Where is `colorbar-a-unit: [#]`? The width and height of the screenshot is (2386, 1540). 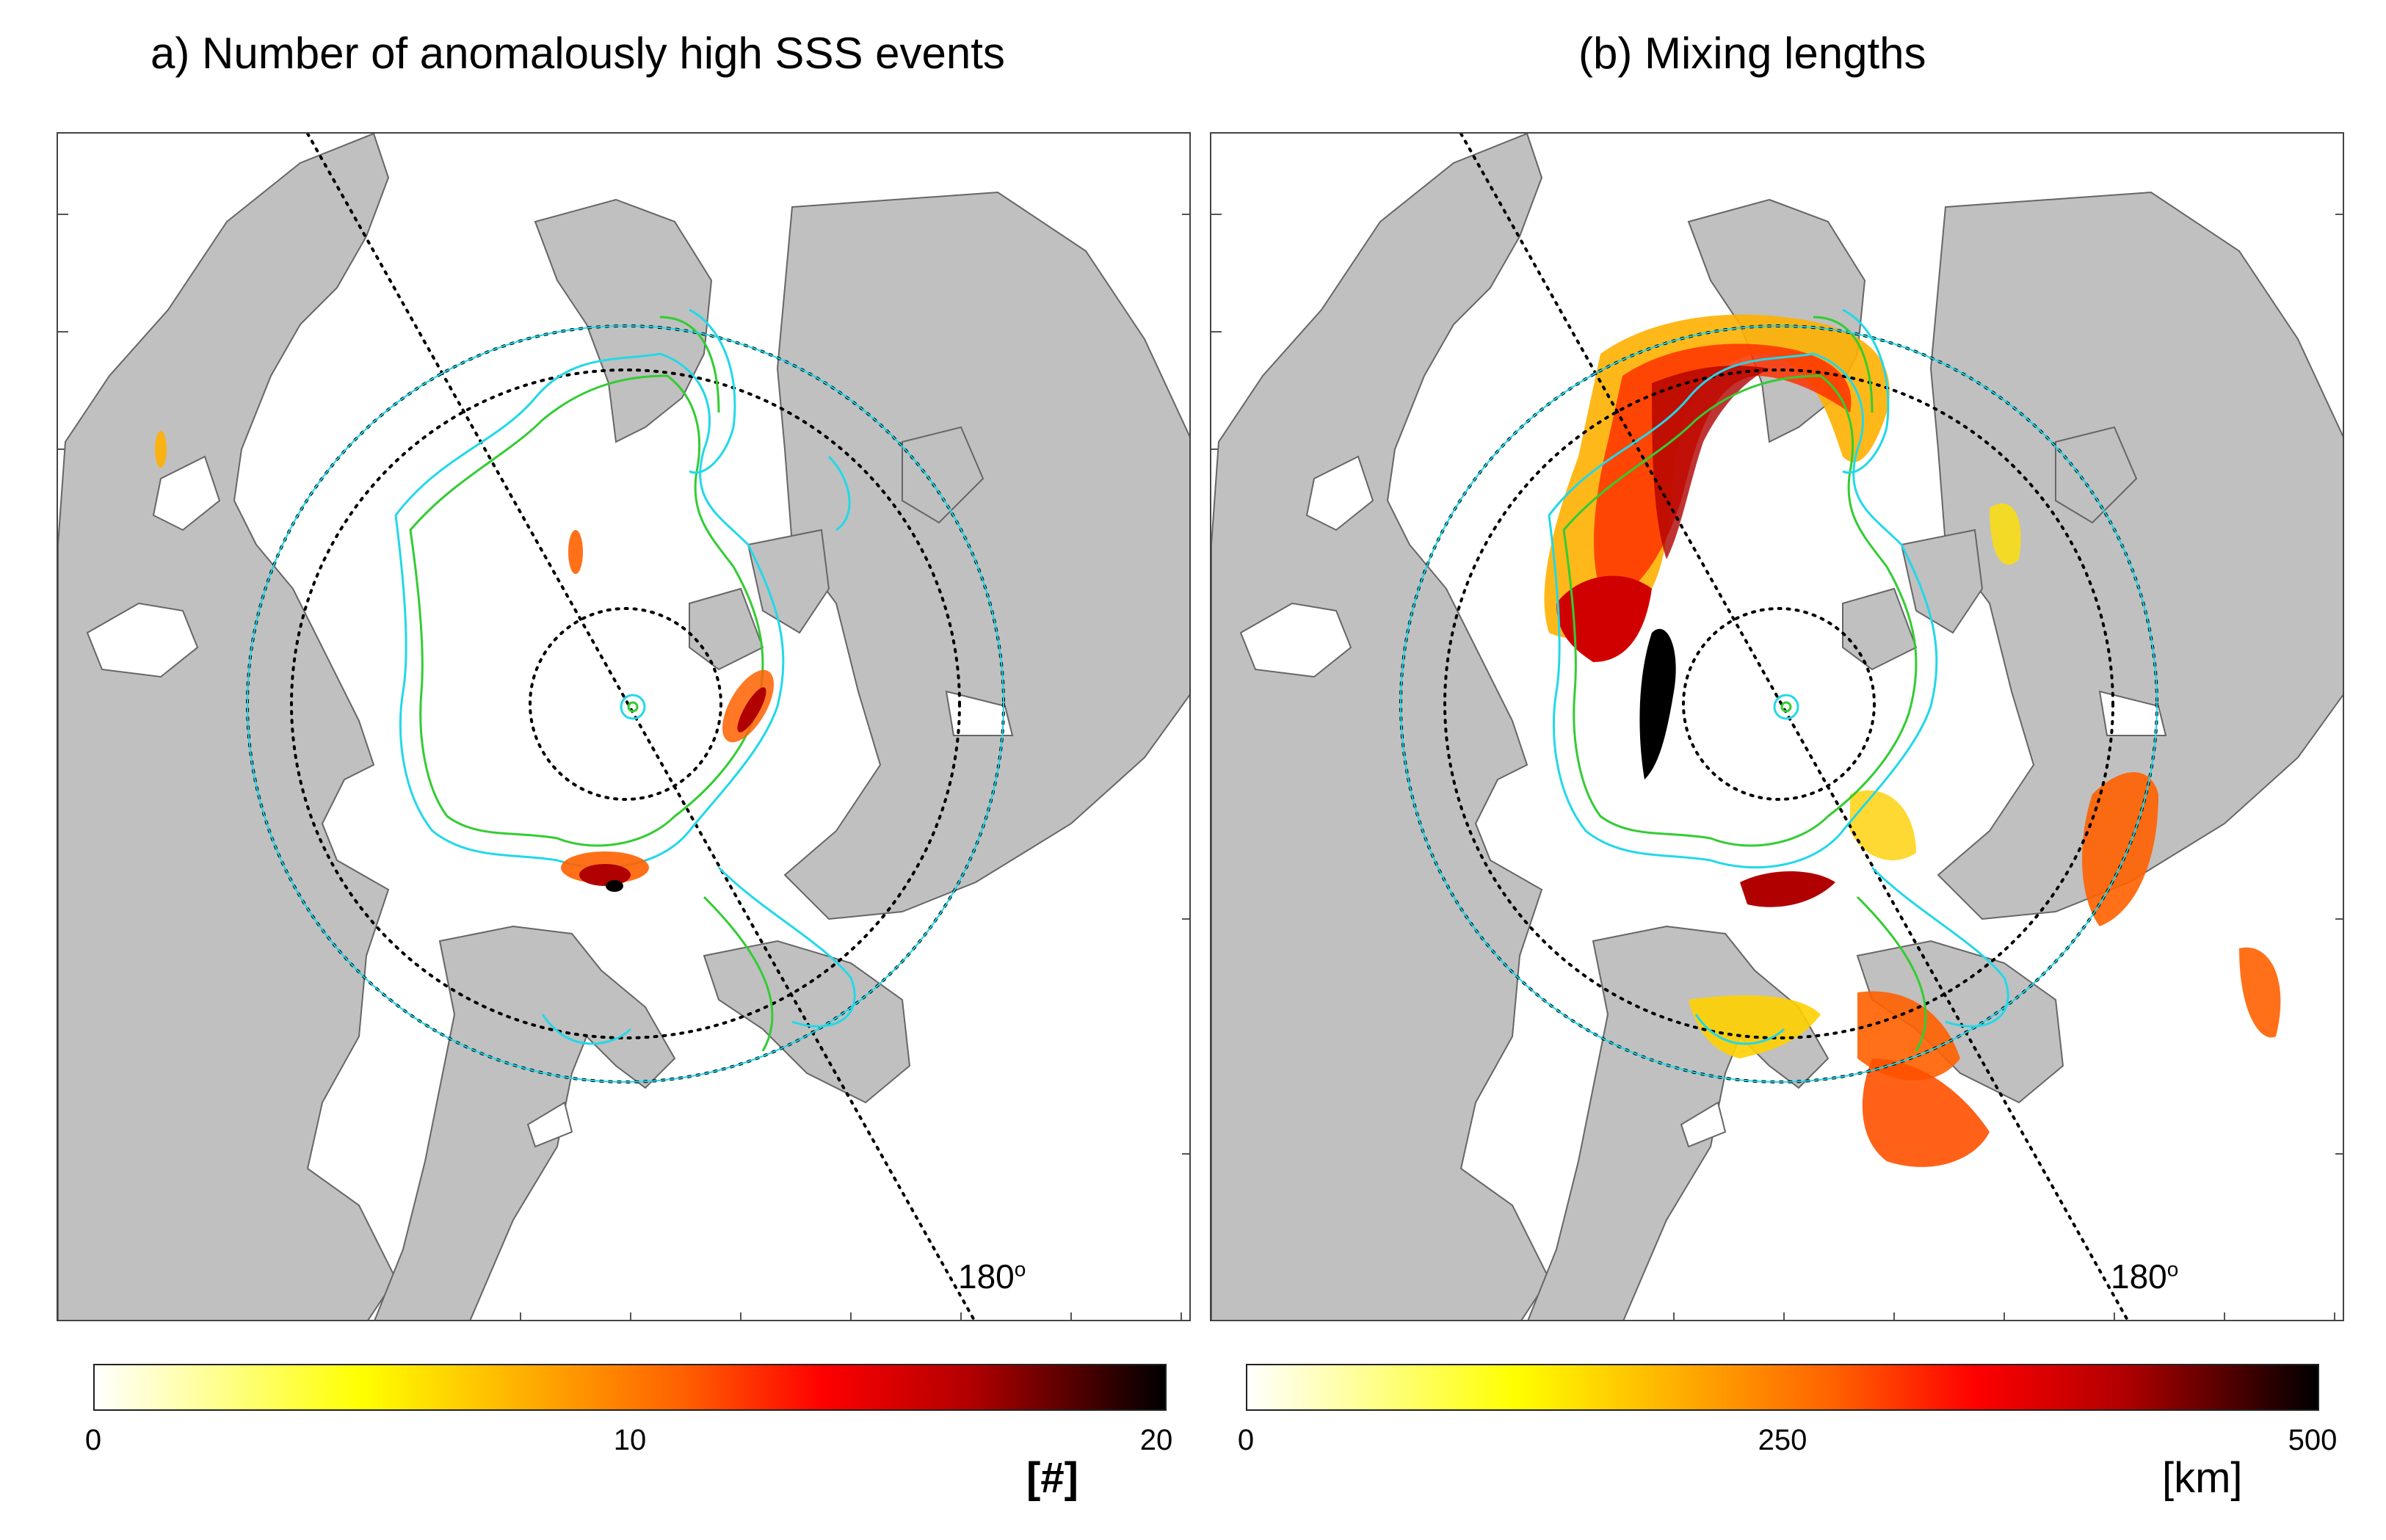 colorbar-a-unit: [#] is located at coordinates (1052, 1478).